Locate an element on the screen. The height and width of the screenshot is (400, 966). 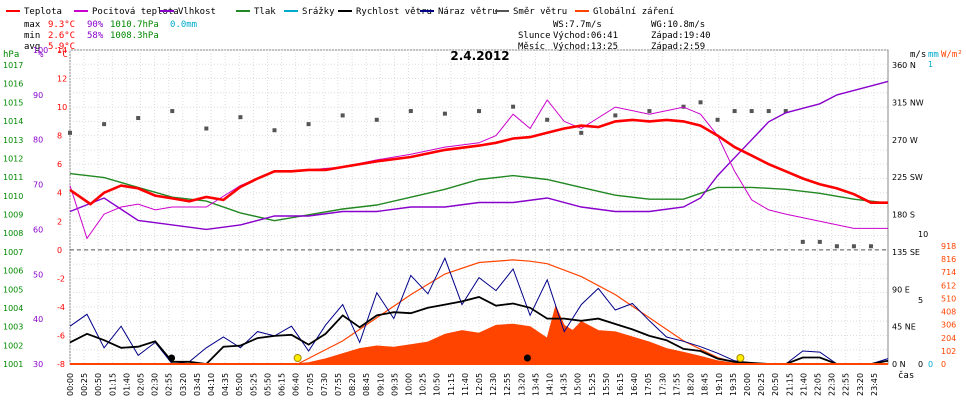
info-sunrise: Východ:06:41 is located at coordinates (585, 36).